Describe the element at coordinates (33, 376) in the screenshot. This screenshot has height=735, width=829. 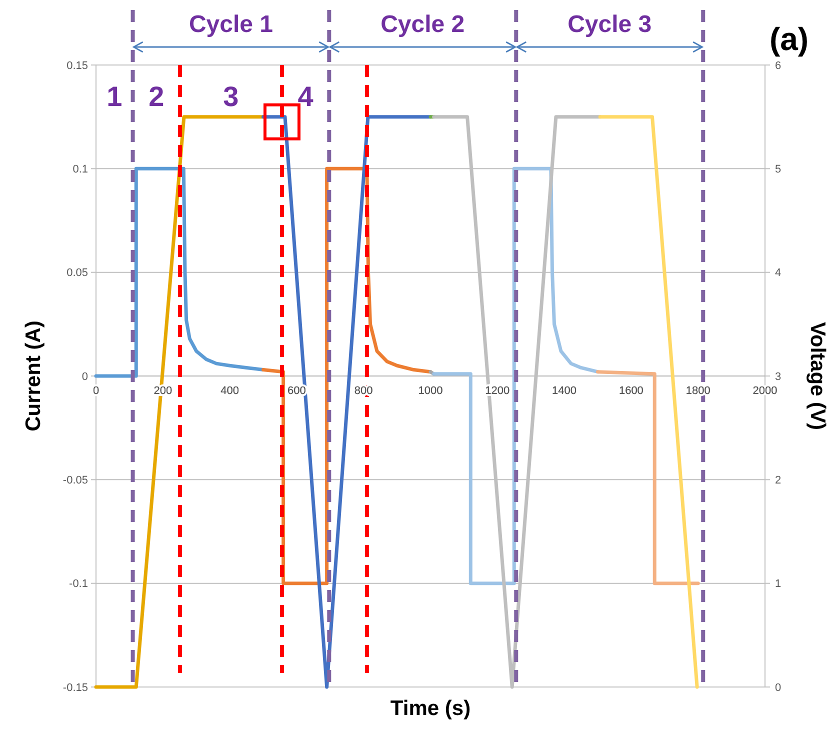
I see `y-axis-title: Current (A)` at that location.